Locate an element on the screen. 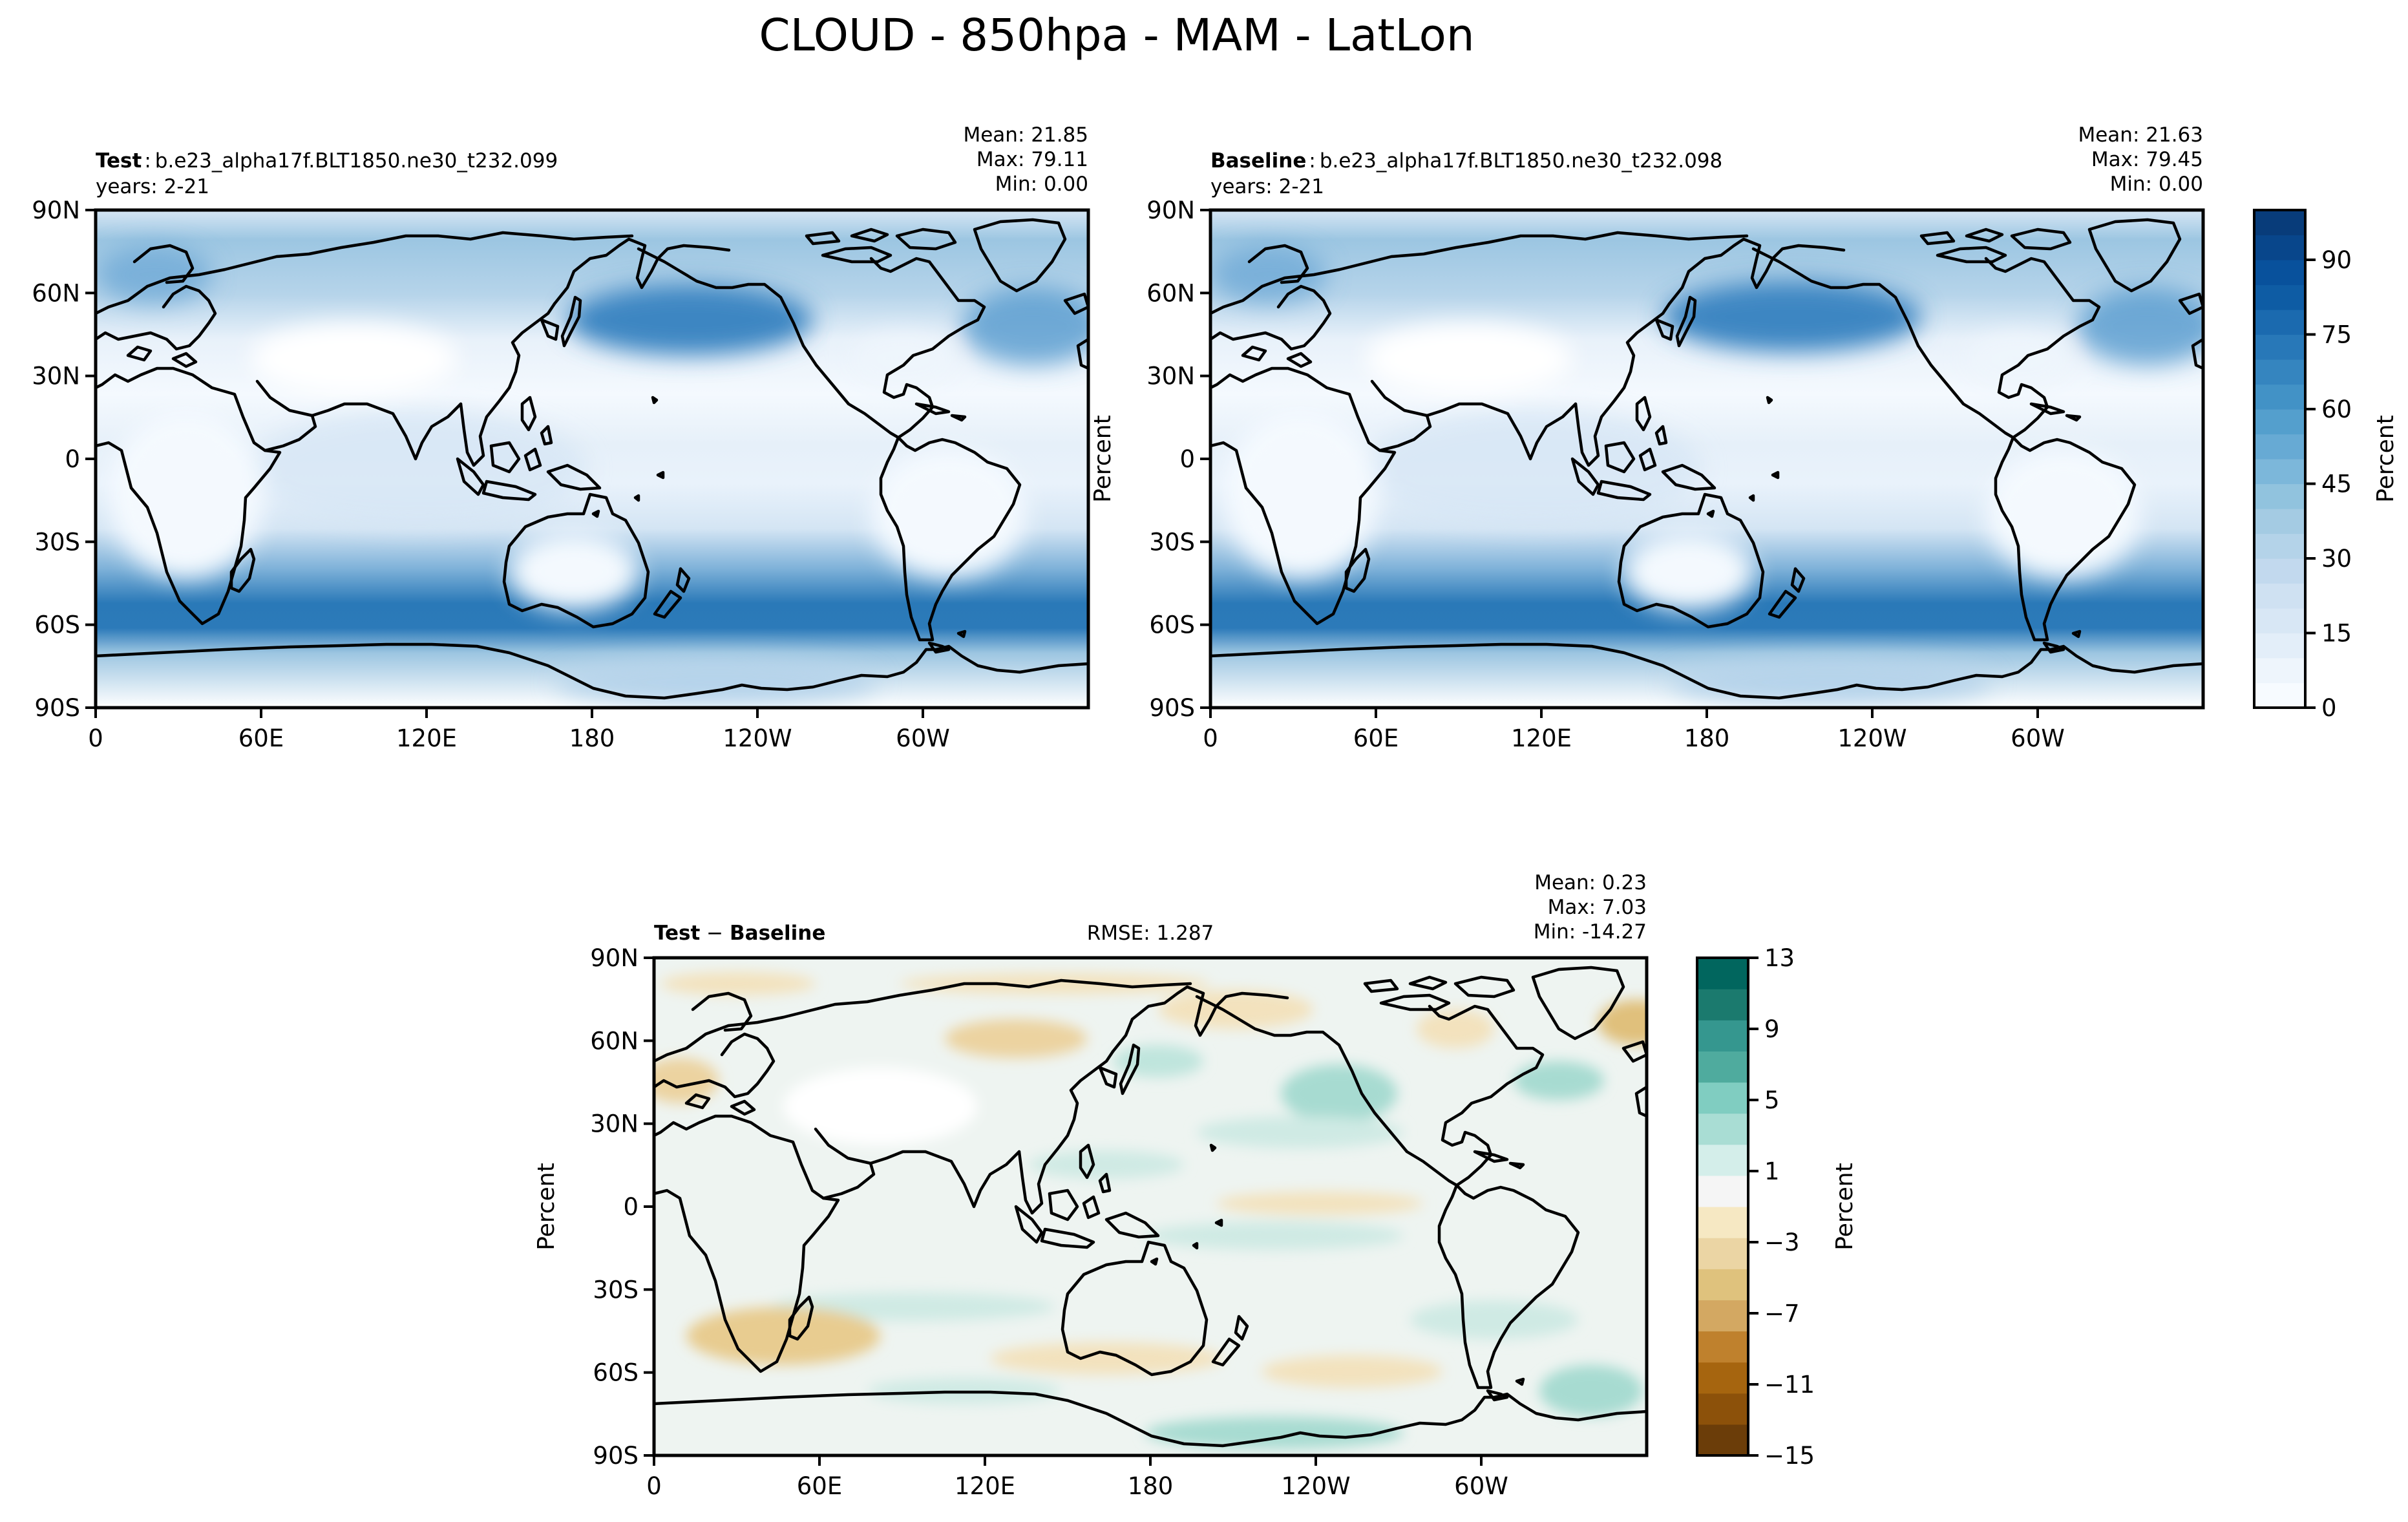 The height and width of the screenshot is (1522, 2408). colorbar-tick-label: 15 is located at coordinates (2336, 634).